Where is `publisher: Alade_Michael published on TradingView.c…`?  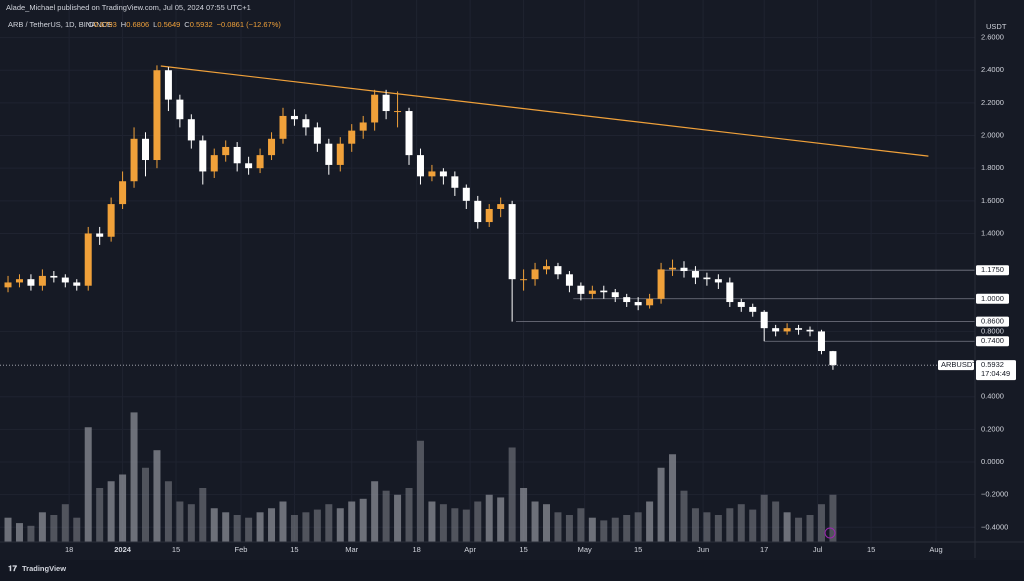
publisher: Alade_Michael published on TradingView.c… is located at coordinates (128, 7).